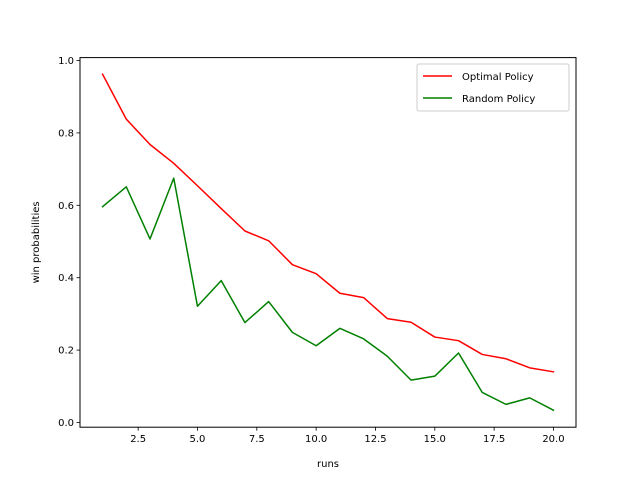 The width and height of the screenshot is (640, 480). Describe the element at coordinates (498, 99) in the screenshot. I see `legend-label-random-policy: Random Policy` at that location.